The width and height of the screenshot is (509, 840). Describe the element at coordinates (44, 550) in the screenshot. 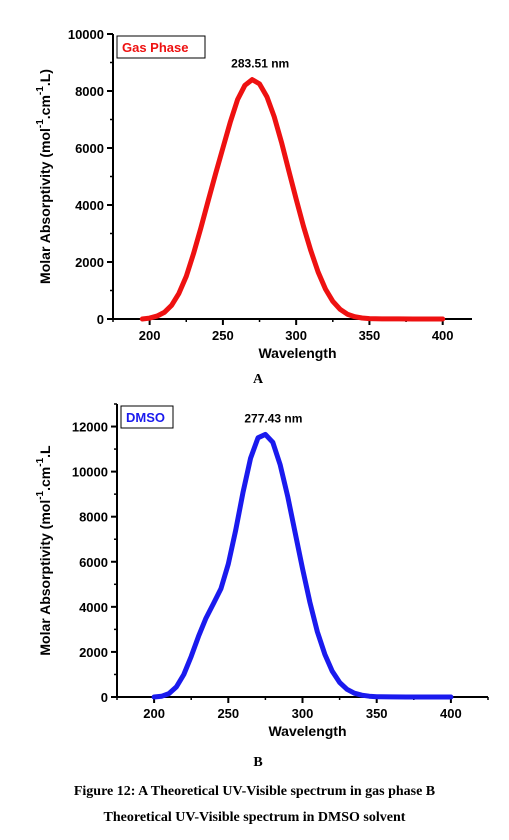

I see `y-axis-title: Molar Absorptivity (mol-1.cm-1.L` at that location.